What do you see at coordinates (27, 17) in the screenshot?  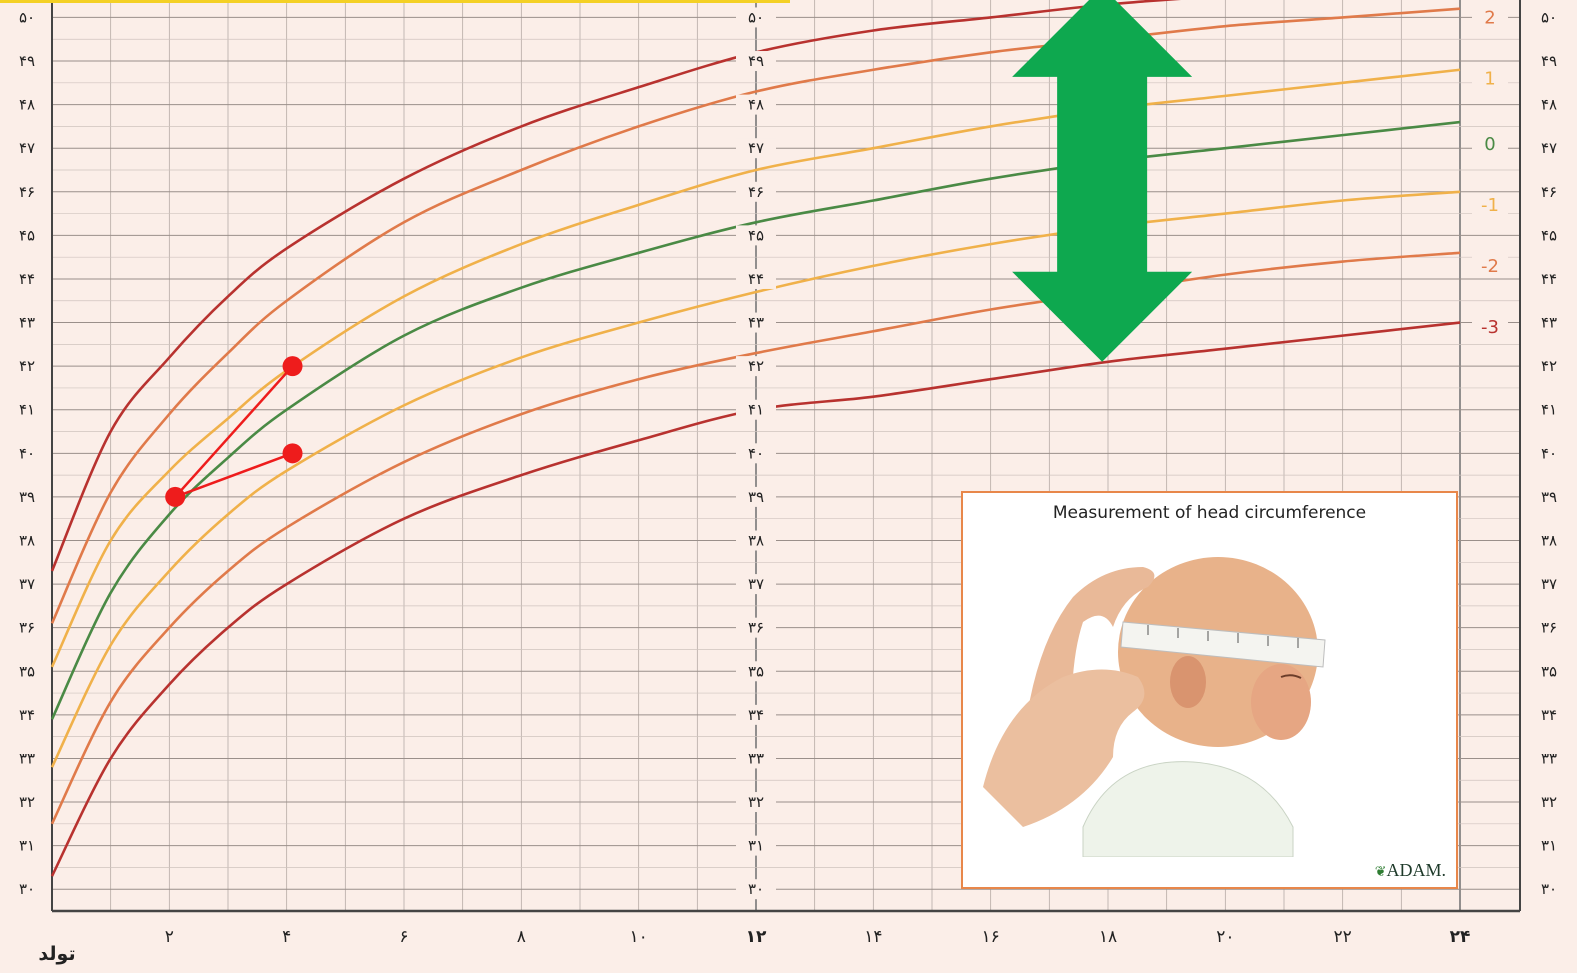 I see `y-tick-label-left: ۵۰` at bounding box center [27, 17].